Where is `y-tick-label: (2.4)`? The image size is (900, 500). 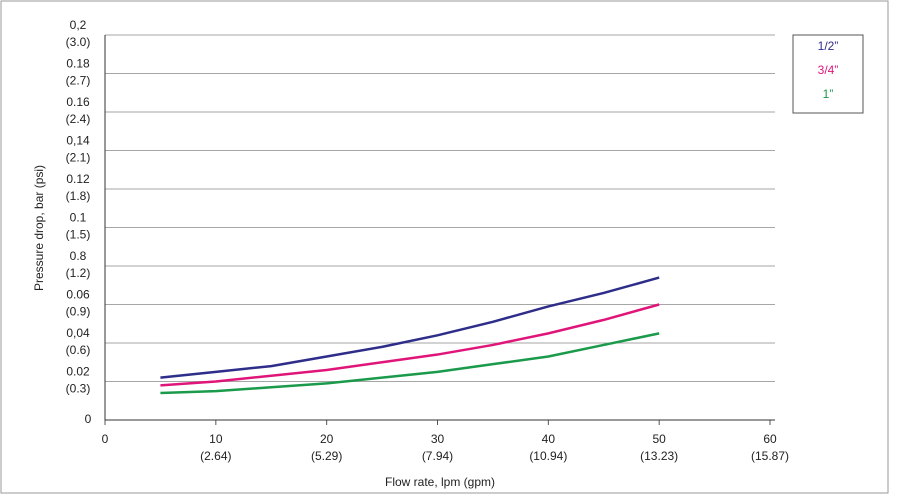 y-tick-label: (2.4) is located at coordinates (78, 119).